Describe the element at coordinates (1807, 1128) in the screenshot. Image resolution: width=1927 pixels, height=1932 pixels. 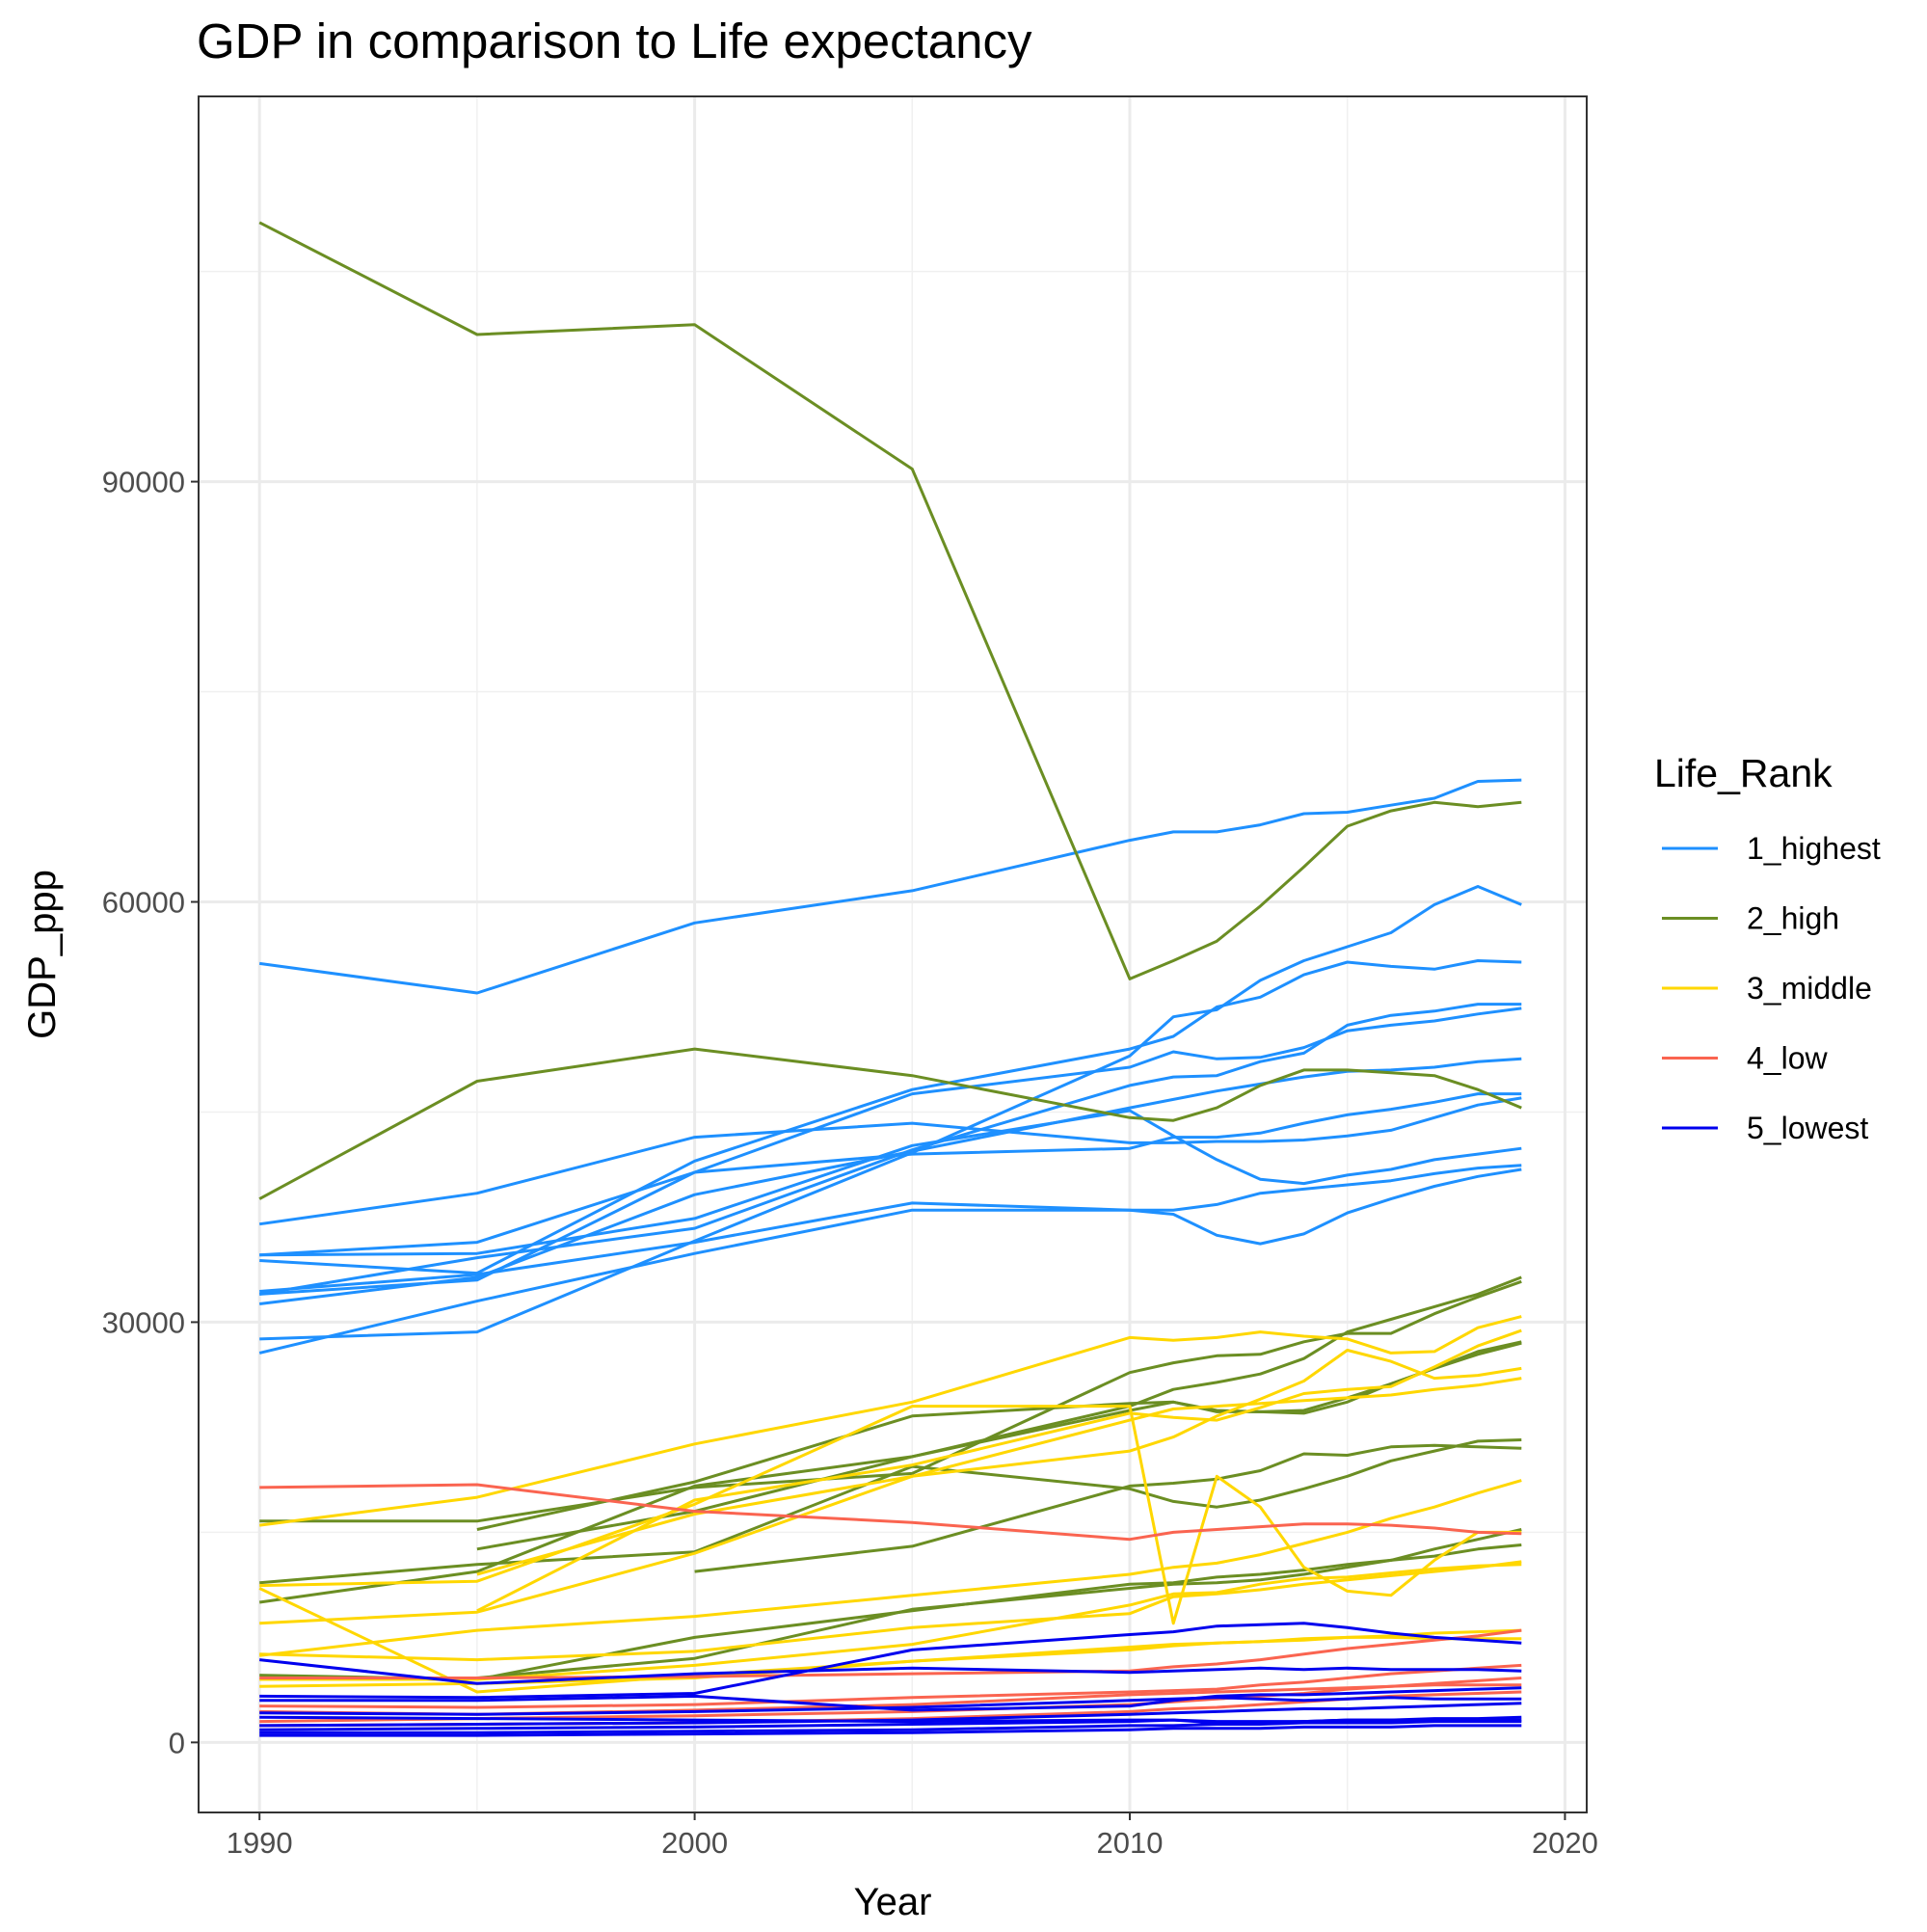
I see `legend-label-5-lowest: 5_lowest` at that location.